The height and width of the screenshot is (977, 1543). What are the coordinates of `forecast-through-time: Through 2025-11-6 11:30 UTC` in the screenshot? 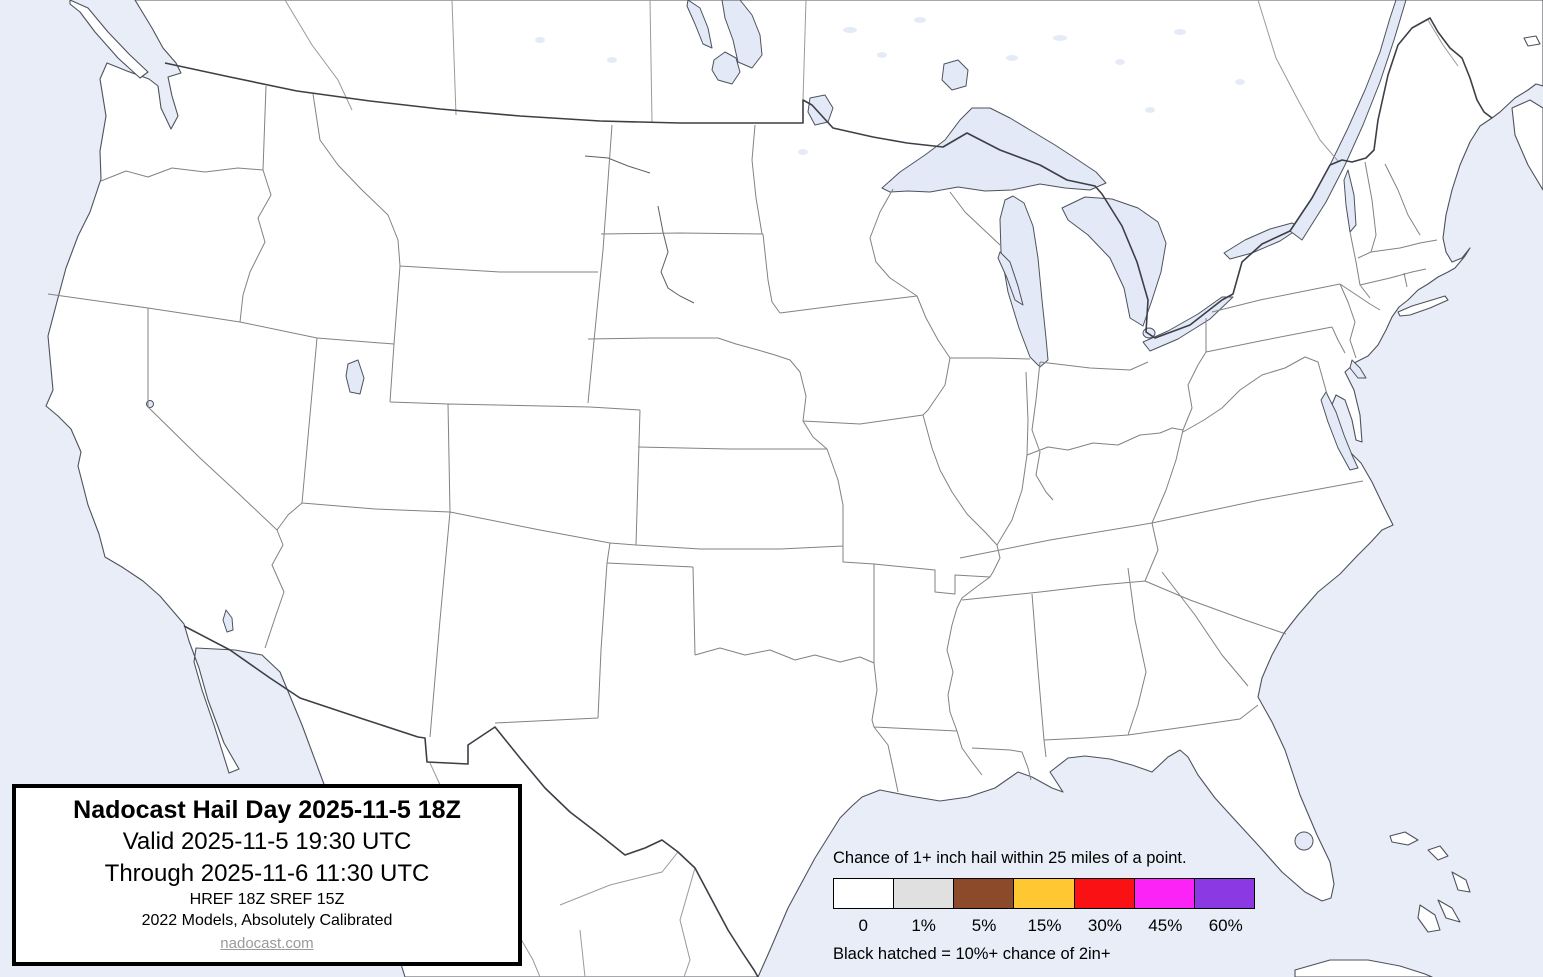 It's located at (267, 874).